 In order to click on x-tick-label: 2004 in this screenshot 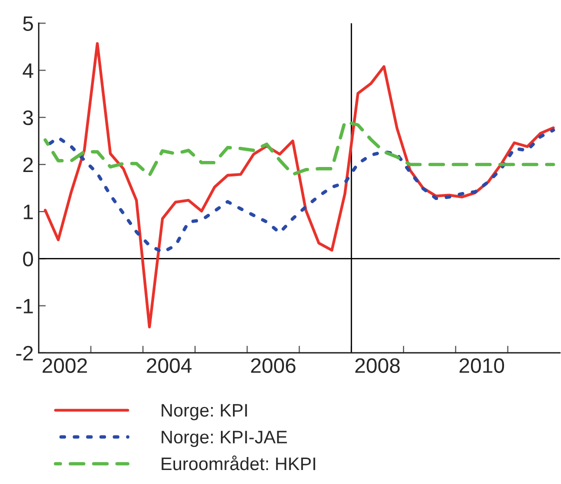, I will do `click(169, 365)`.